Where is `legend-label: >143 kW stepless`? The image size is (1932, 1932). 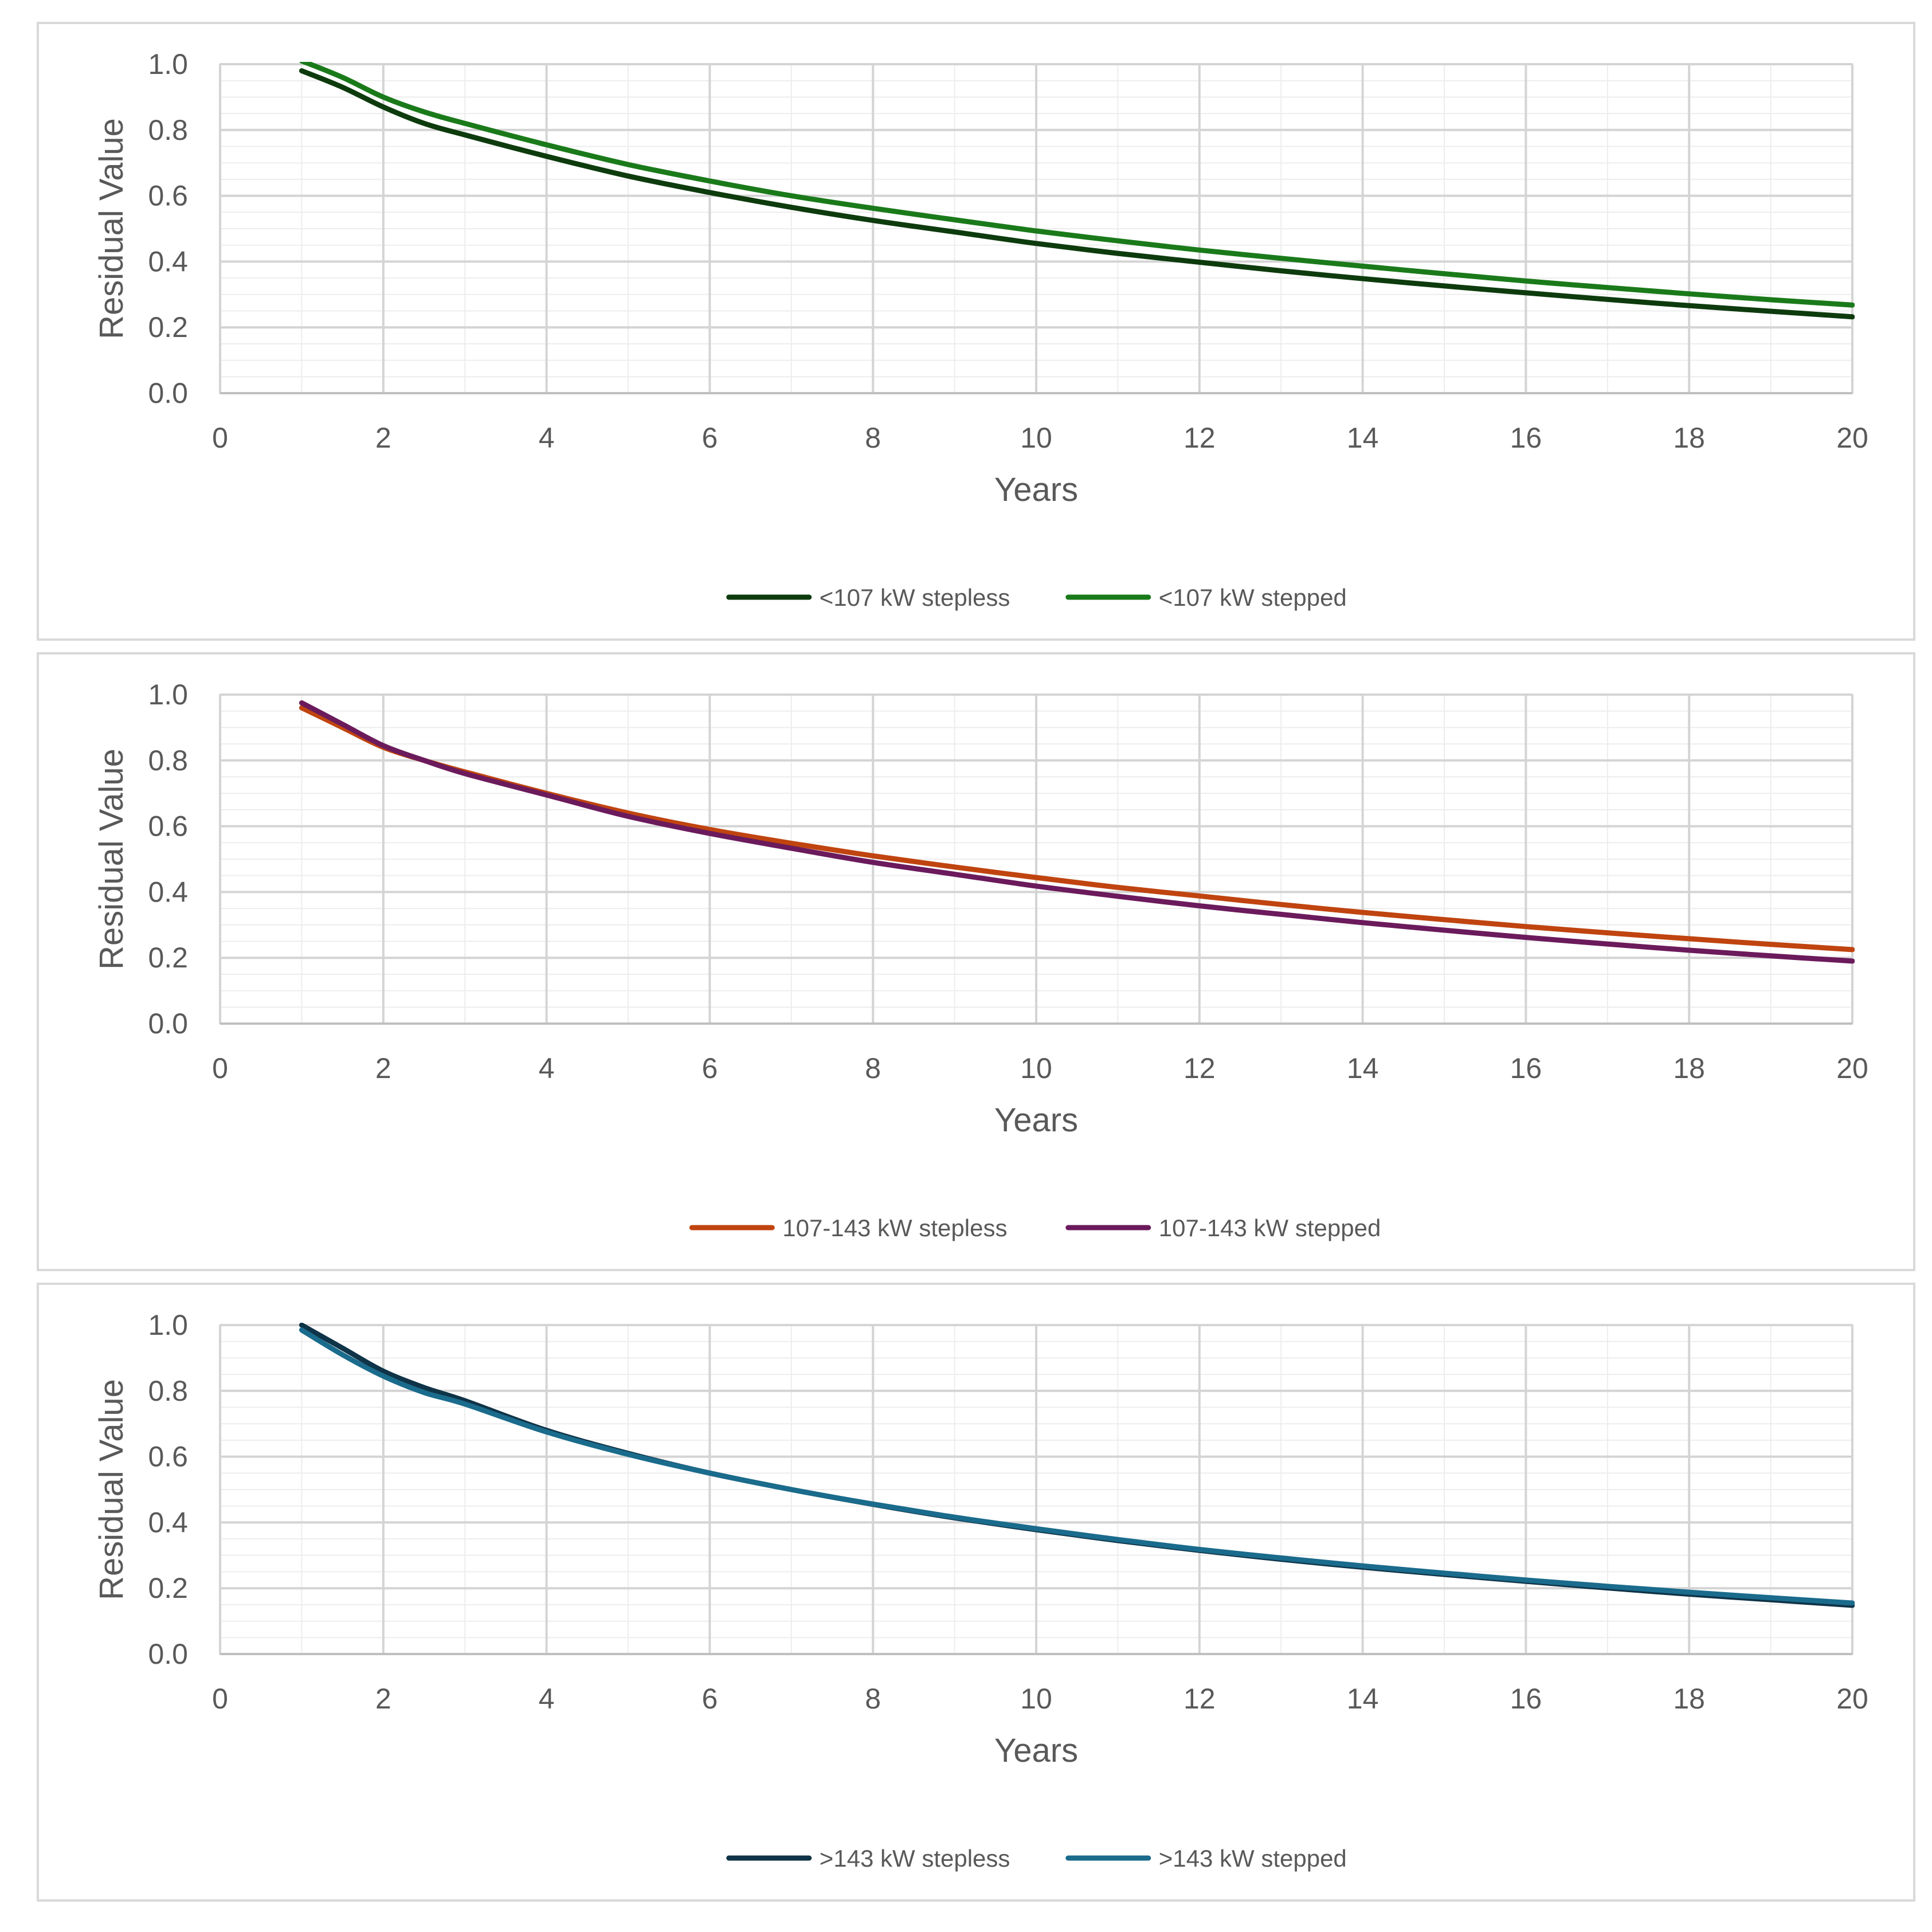 legend-label: >143 kW stepless is located at coordinates (915, 1858).